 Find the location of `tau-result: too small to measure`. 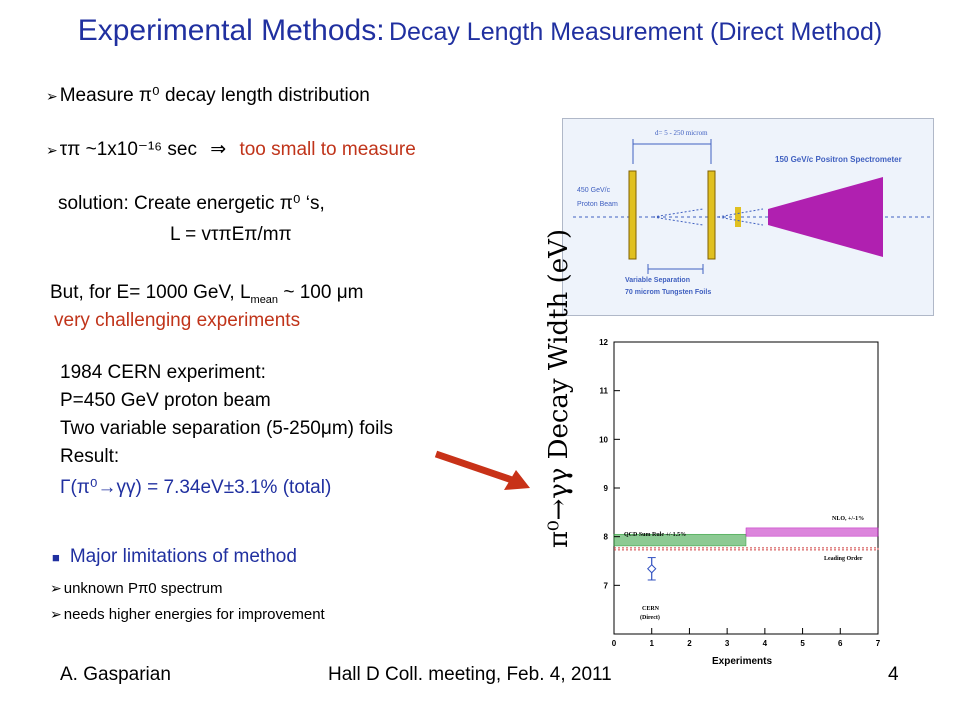

tau-result: too small to measure is located at coordinates (327, 149).